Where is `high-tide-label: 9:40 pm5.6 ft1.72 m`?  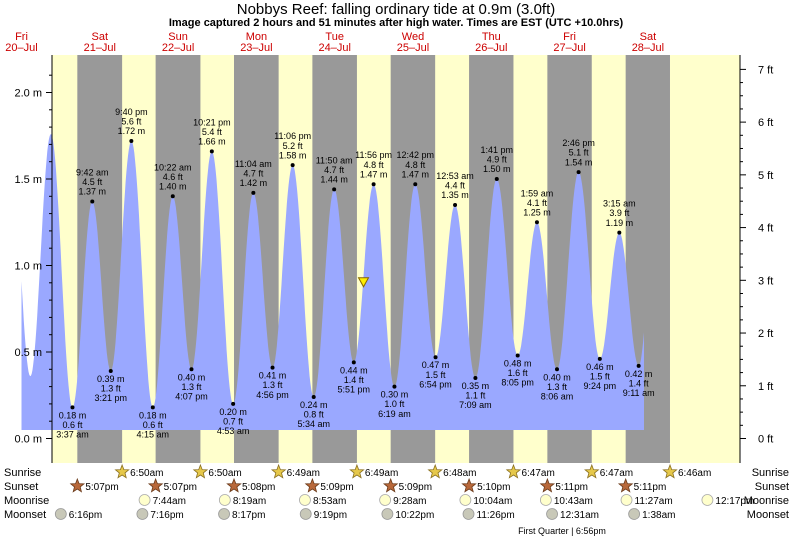 high-tide-label: 9:40 pm5.6 ft1.72 m is located at coordinates (131, 121).